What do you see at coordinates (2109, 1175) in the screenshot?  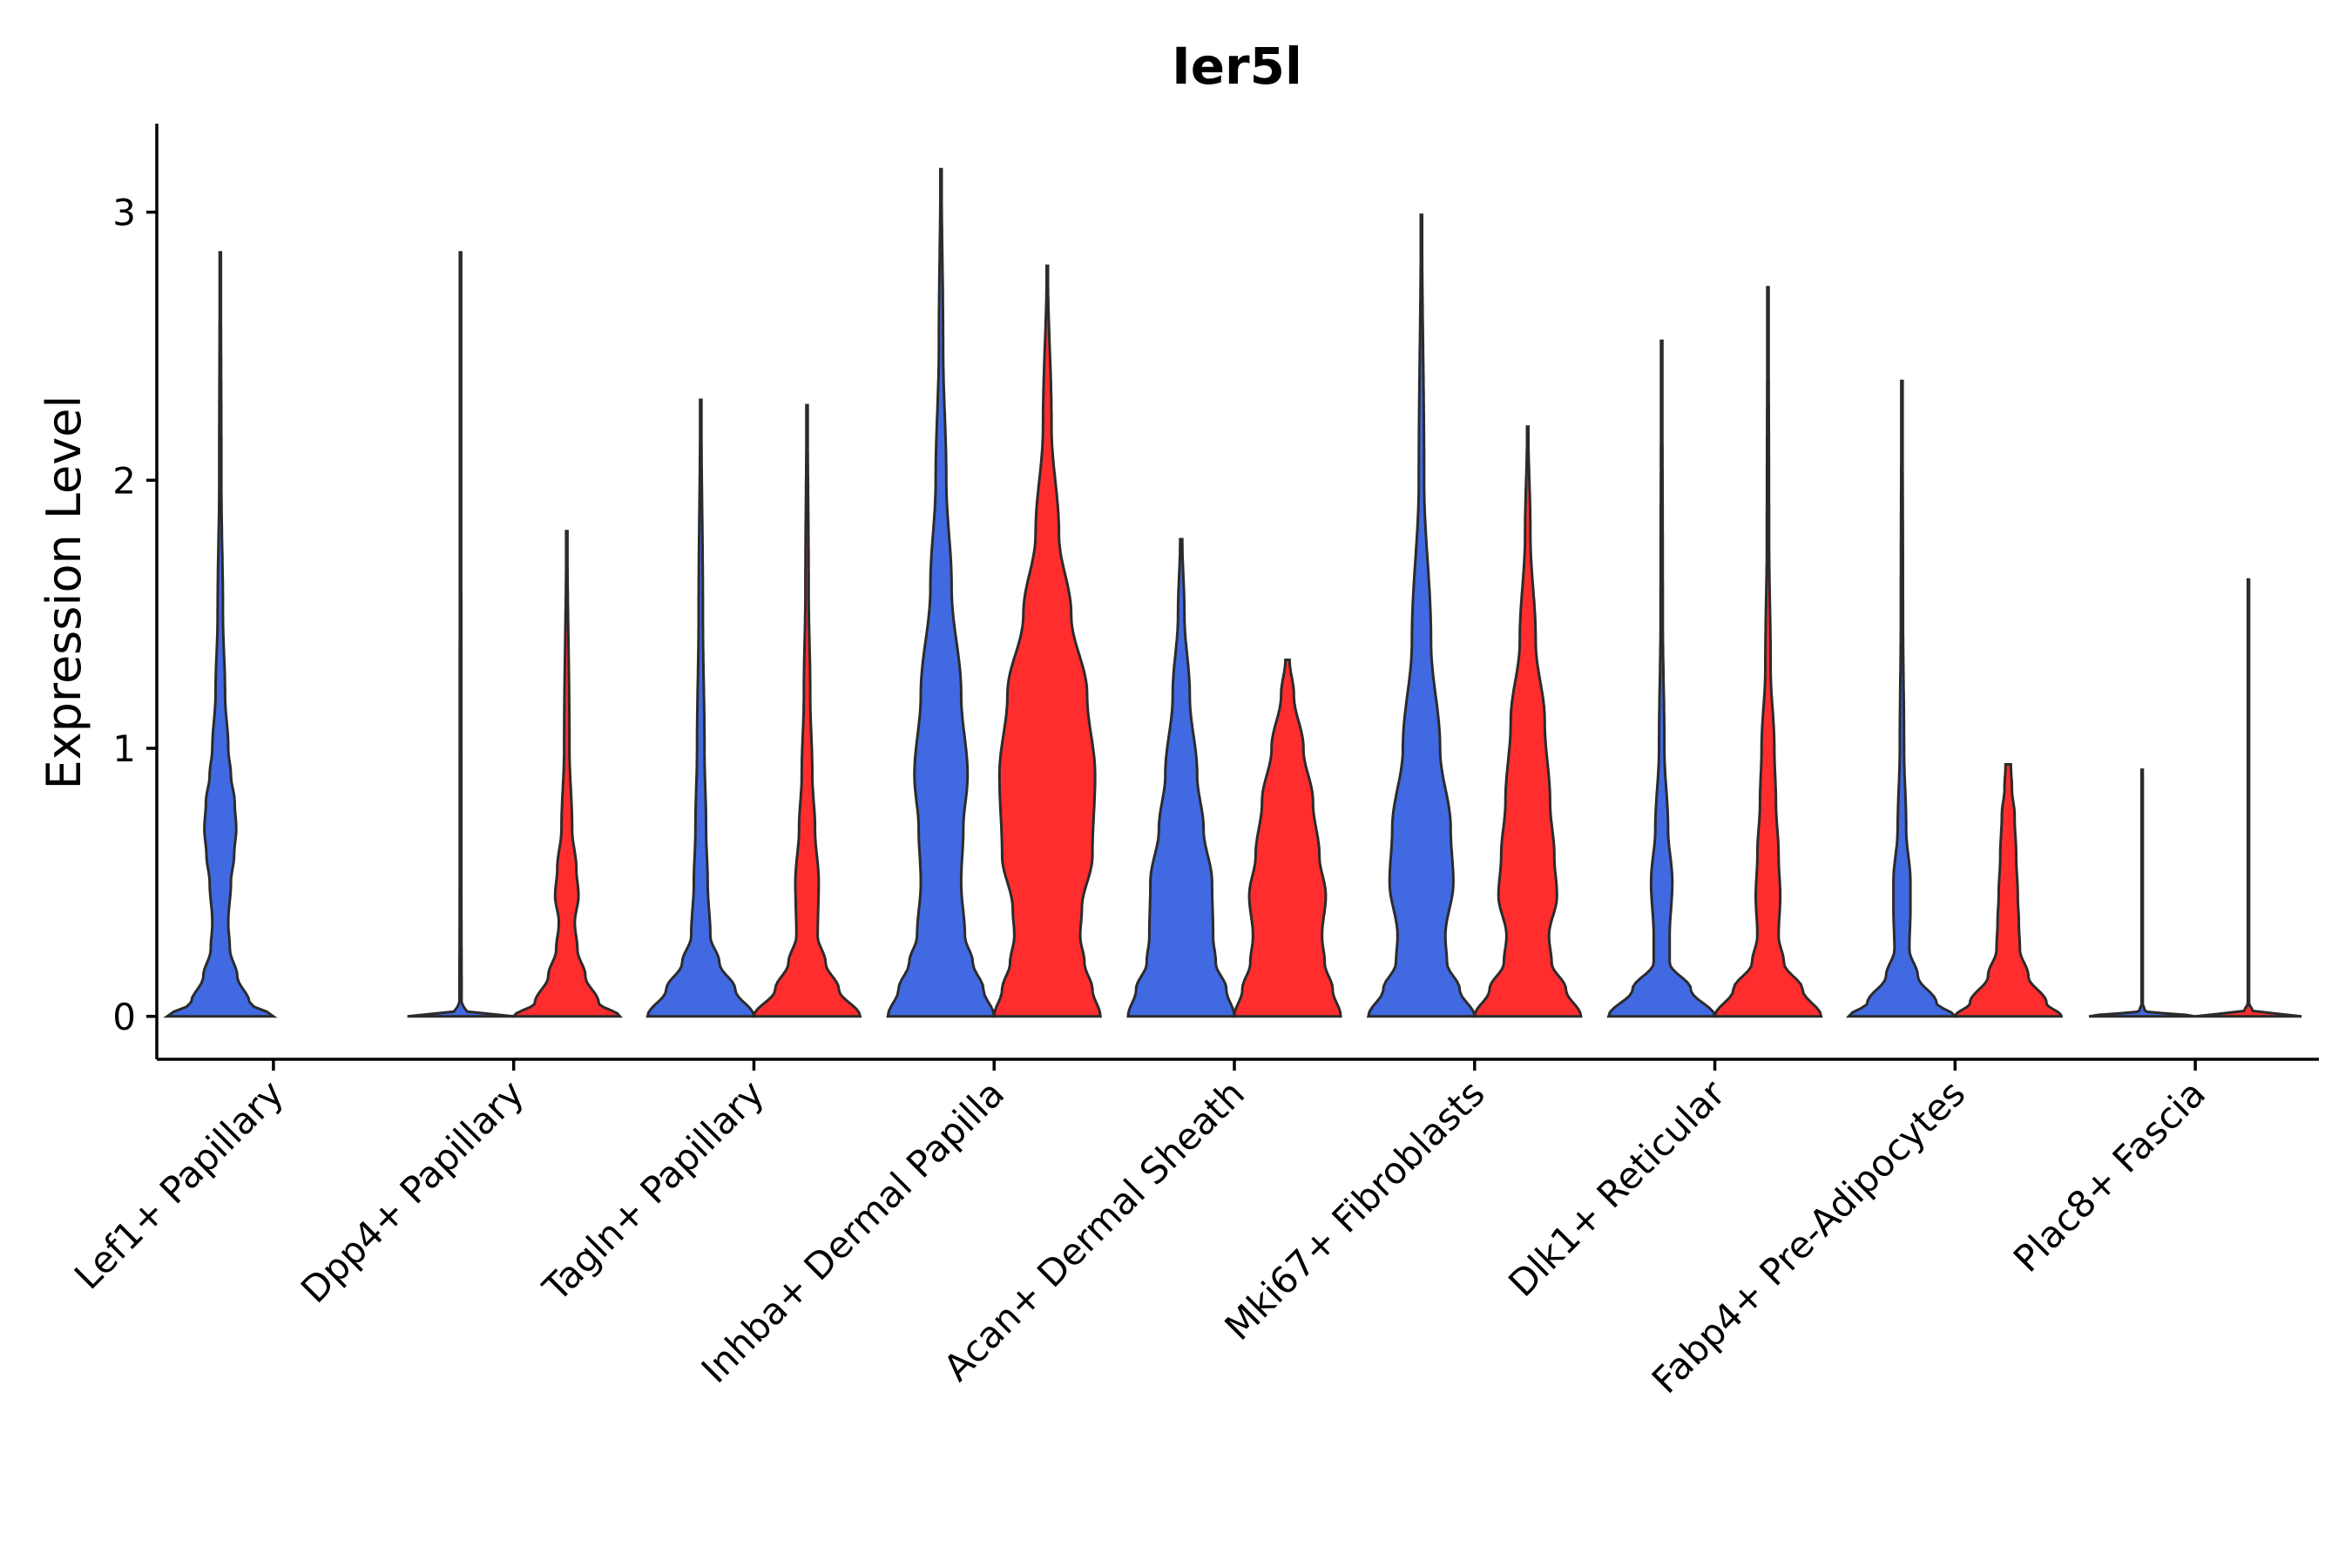 I see `x-tick-label: Plac8+ Fascia` at bounding box center [2109, 1175].